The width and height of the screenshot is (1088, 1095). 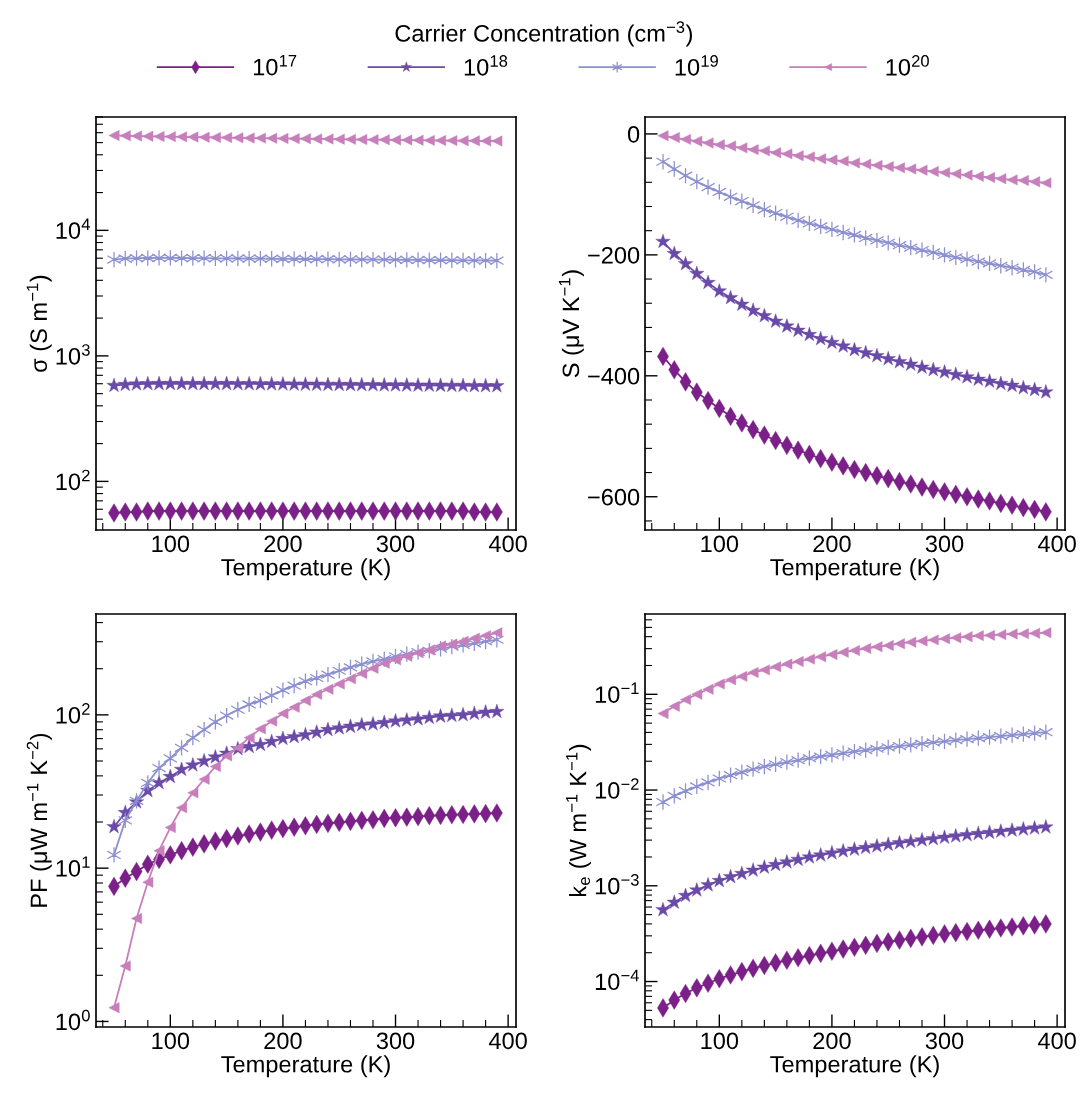 I want to click on y-tick-label: 10$^{−3}$, so click(x=617, y=884).